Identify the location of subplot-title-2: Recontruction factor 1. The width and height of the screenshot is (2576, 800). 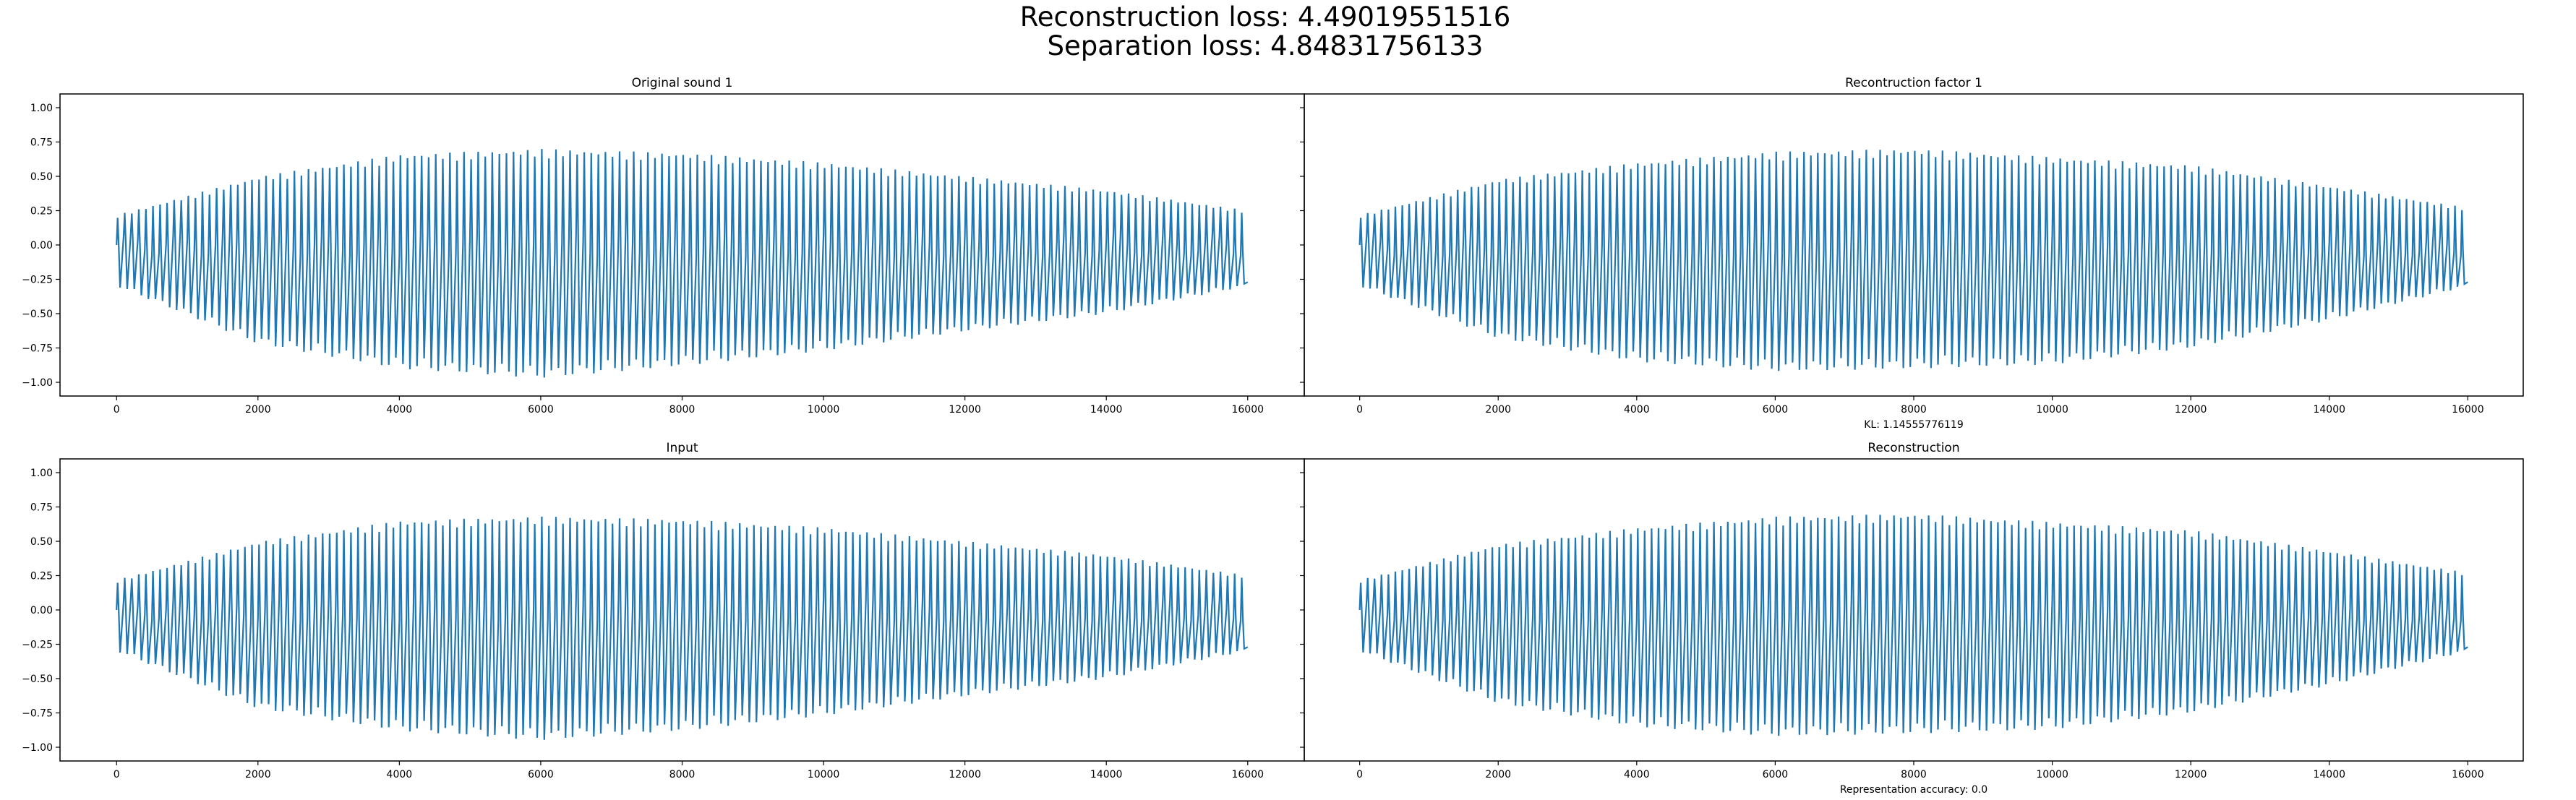
(1913, 83).